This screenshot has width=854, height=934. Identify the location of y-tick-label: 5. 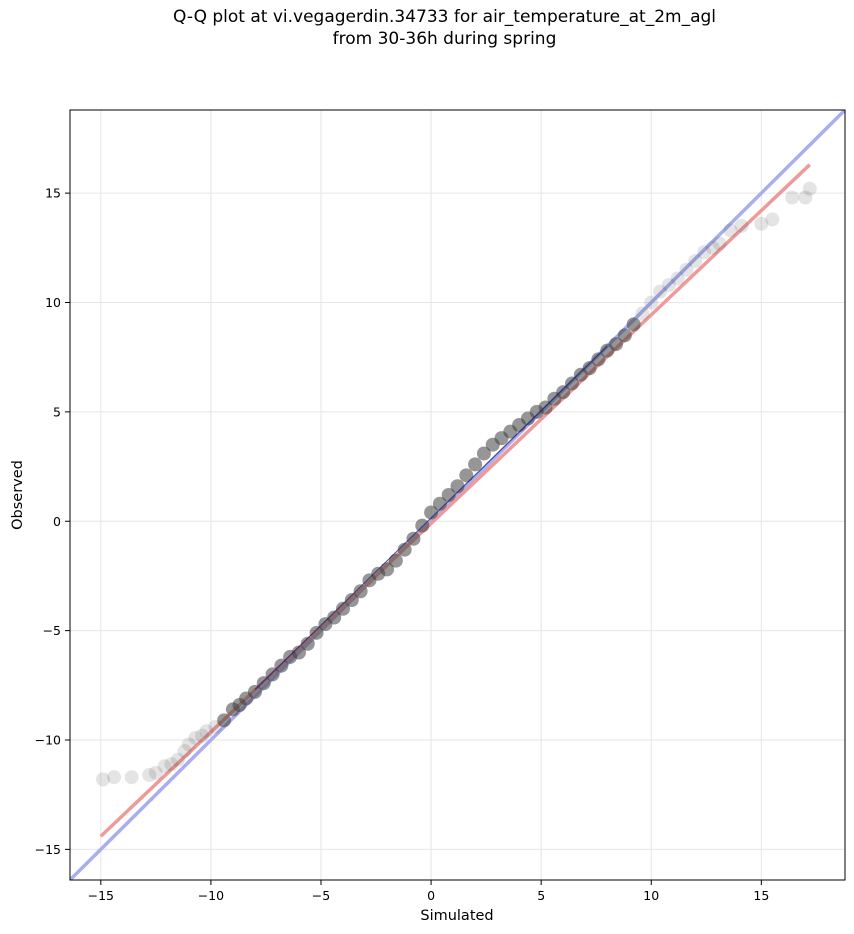
(57, 411).